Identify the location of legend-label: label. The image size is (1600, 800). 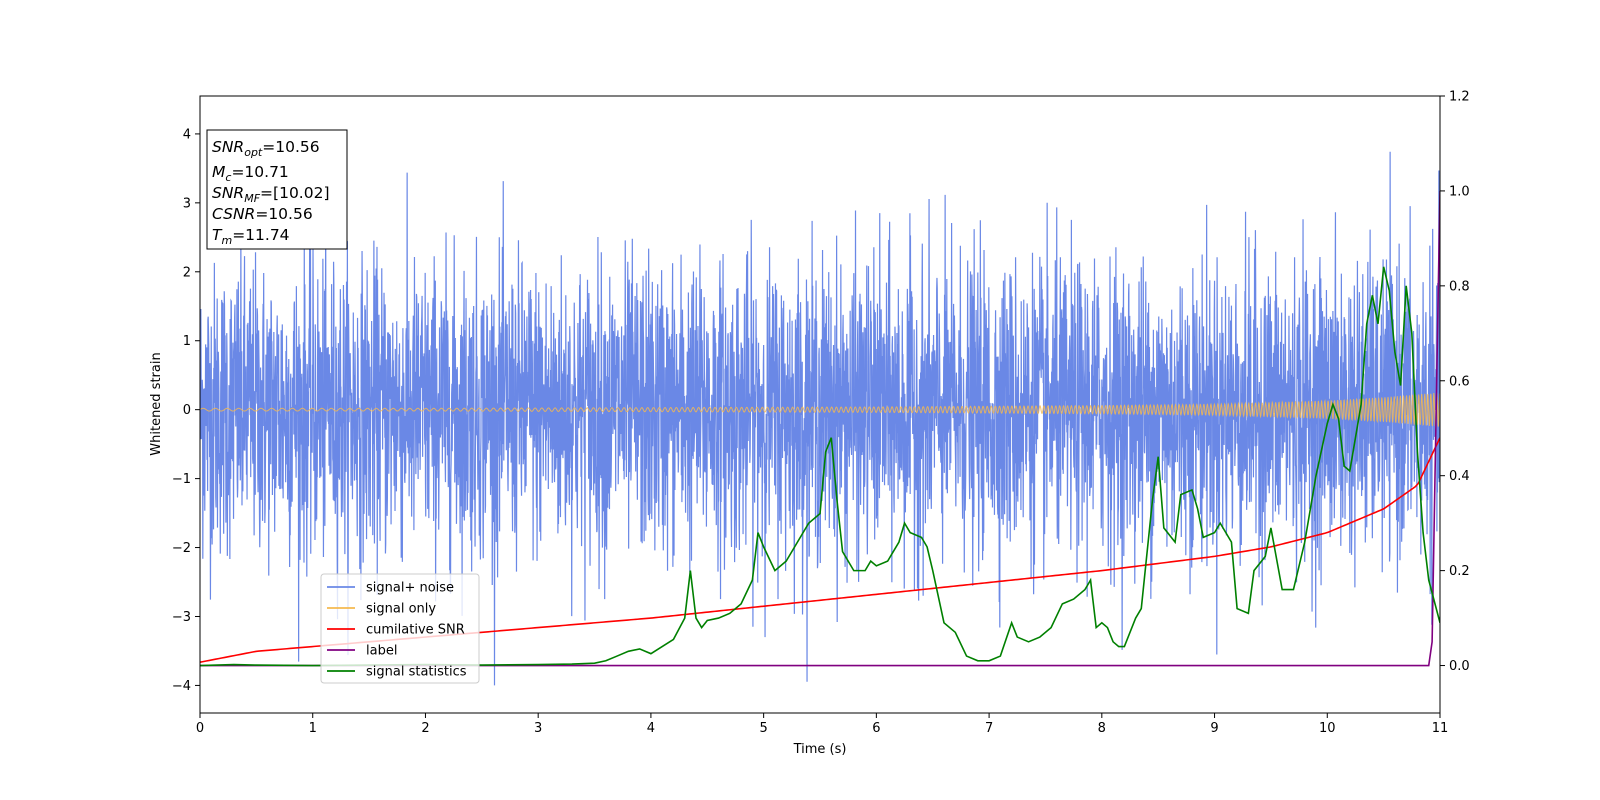
(381, 651).